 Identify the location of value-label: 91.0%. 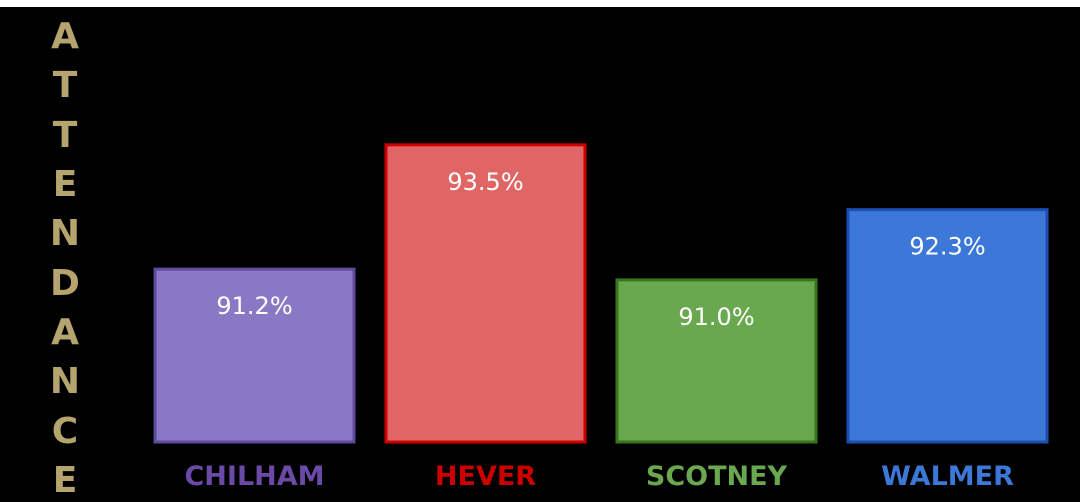
(716, 317).